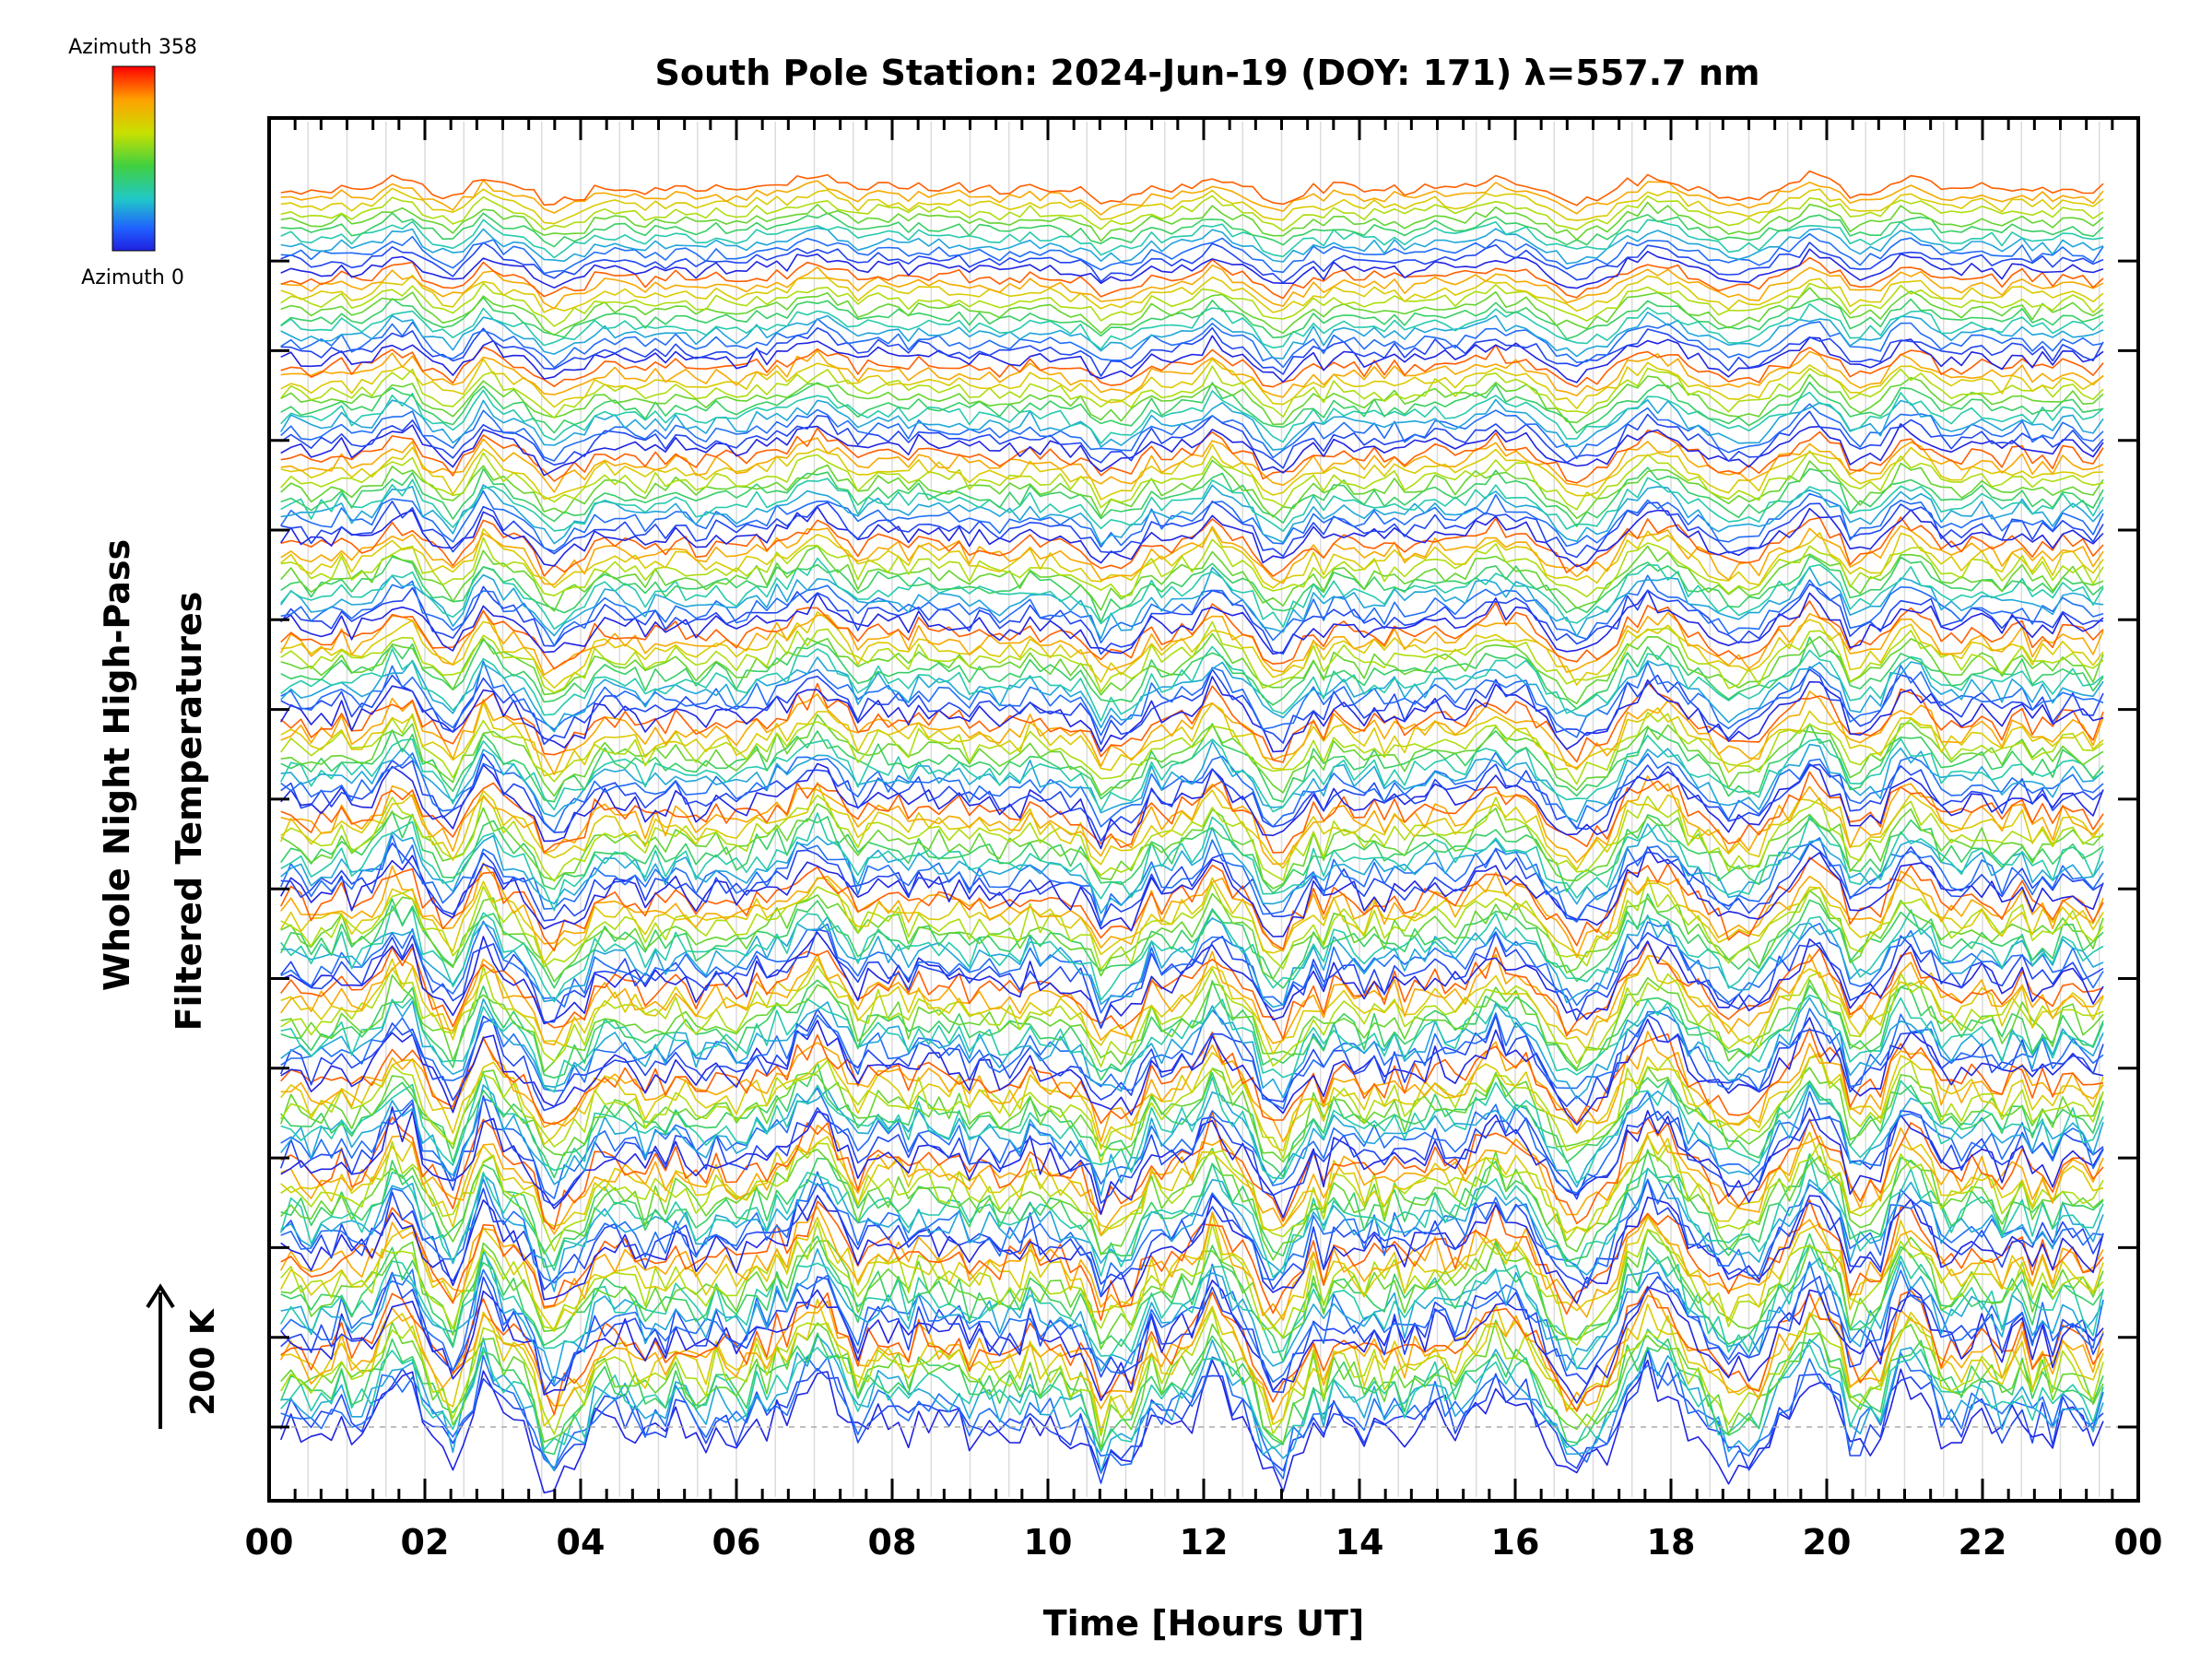 This screenshot has width=2212, height=1663. What do you see at coordinates (581, 1542) in the screenshot?
I see `x-tick-label: 04` at bounding box center [581, 1542].